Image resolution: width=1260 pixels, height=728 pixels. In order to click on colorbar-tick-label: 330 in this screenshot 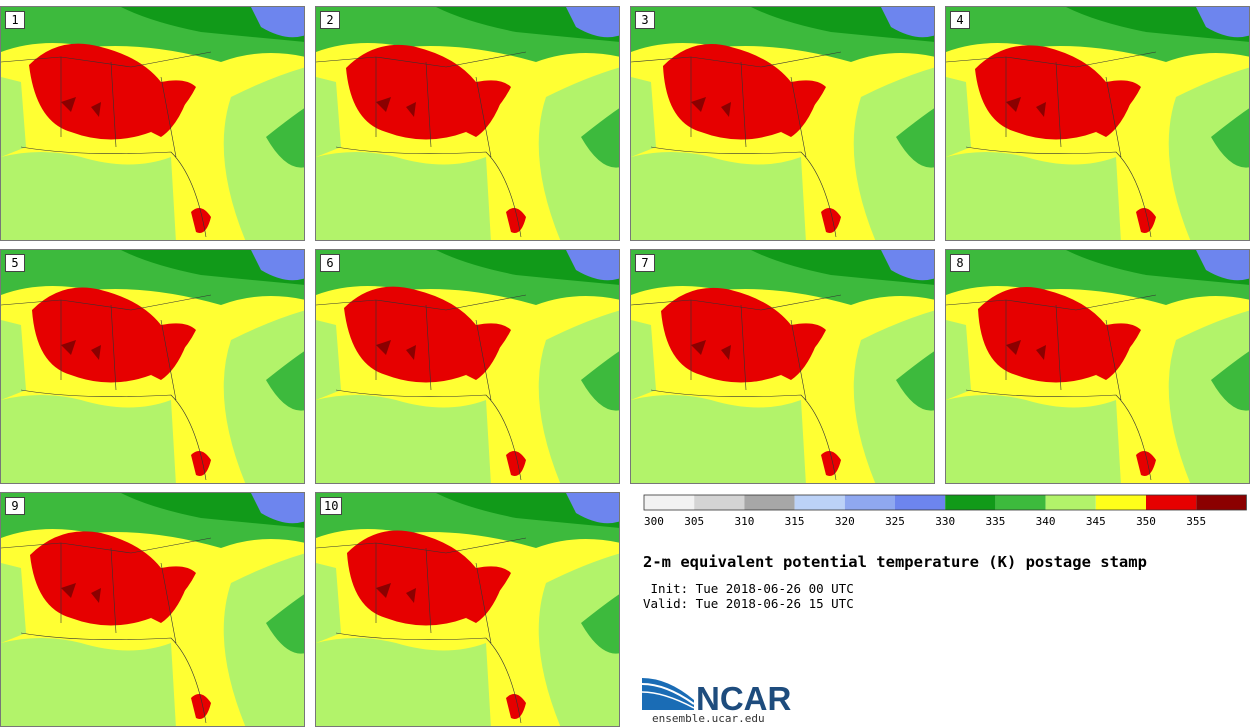, I will do `click(945, 521)`.